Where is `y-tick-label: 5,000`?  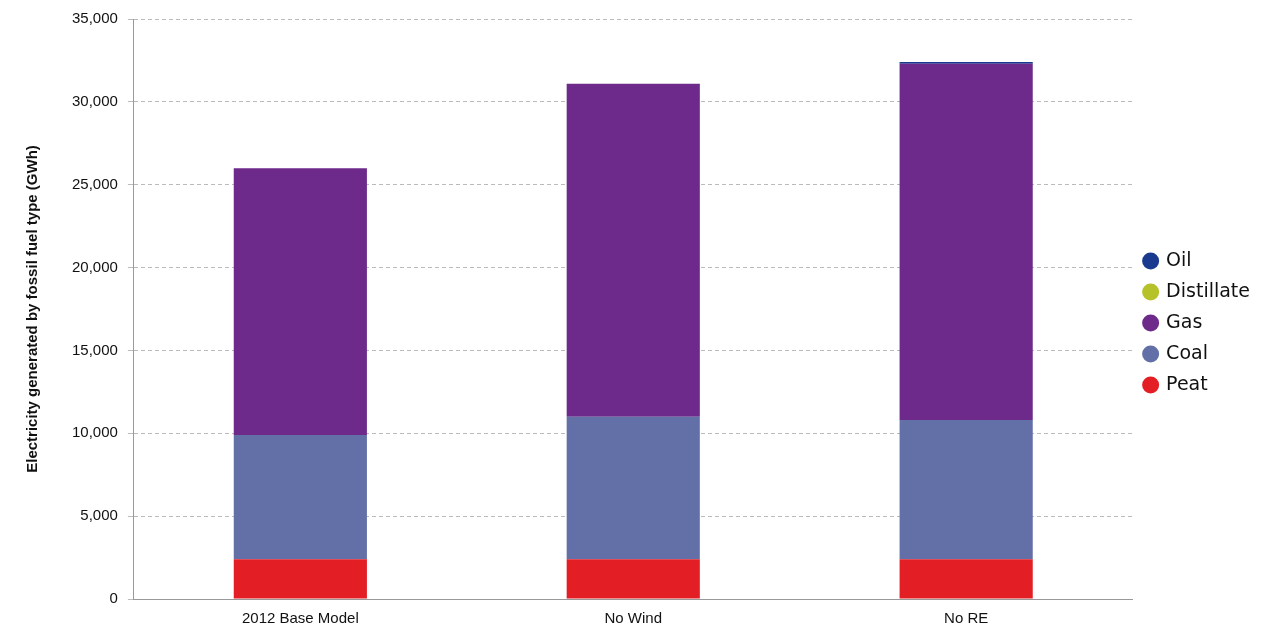
y-tick-label: 5,000 is located at coordinates (99, 515).